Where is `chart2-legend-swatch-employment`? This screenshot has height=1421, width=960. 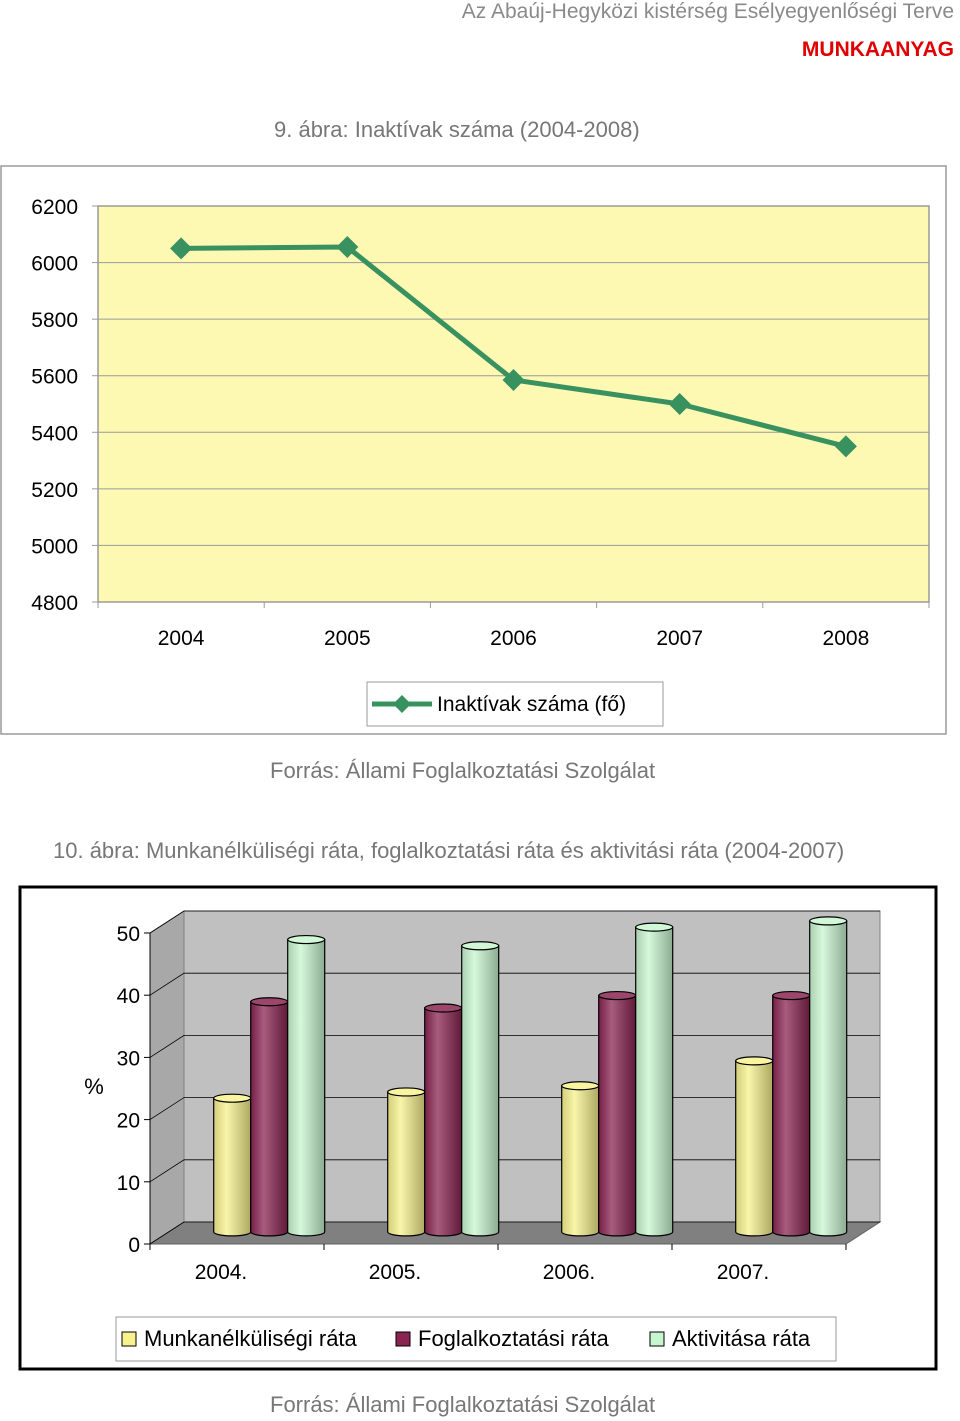 chart2-legend-swatch-employment is located at coordinates (403, 1339).